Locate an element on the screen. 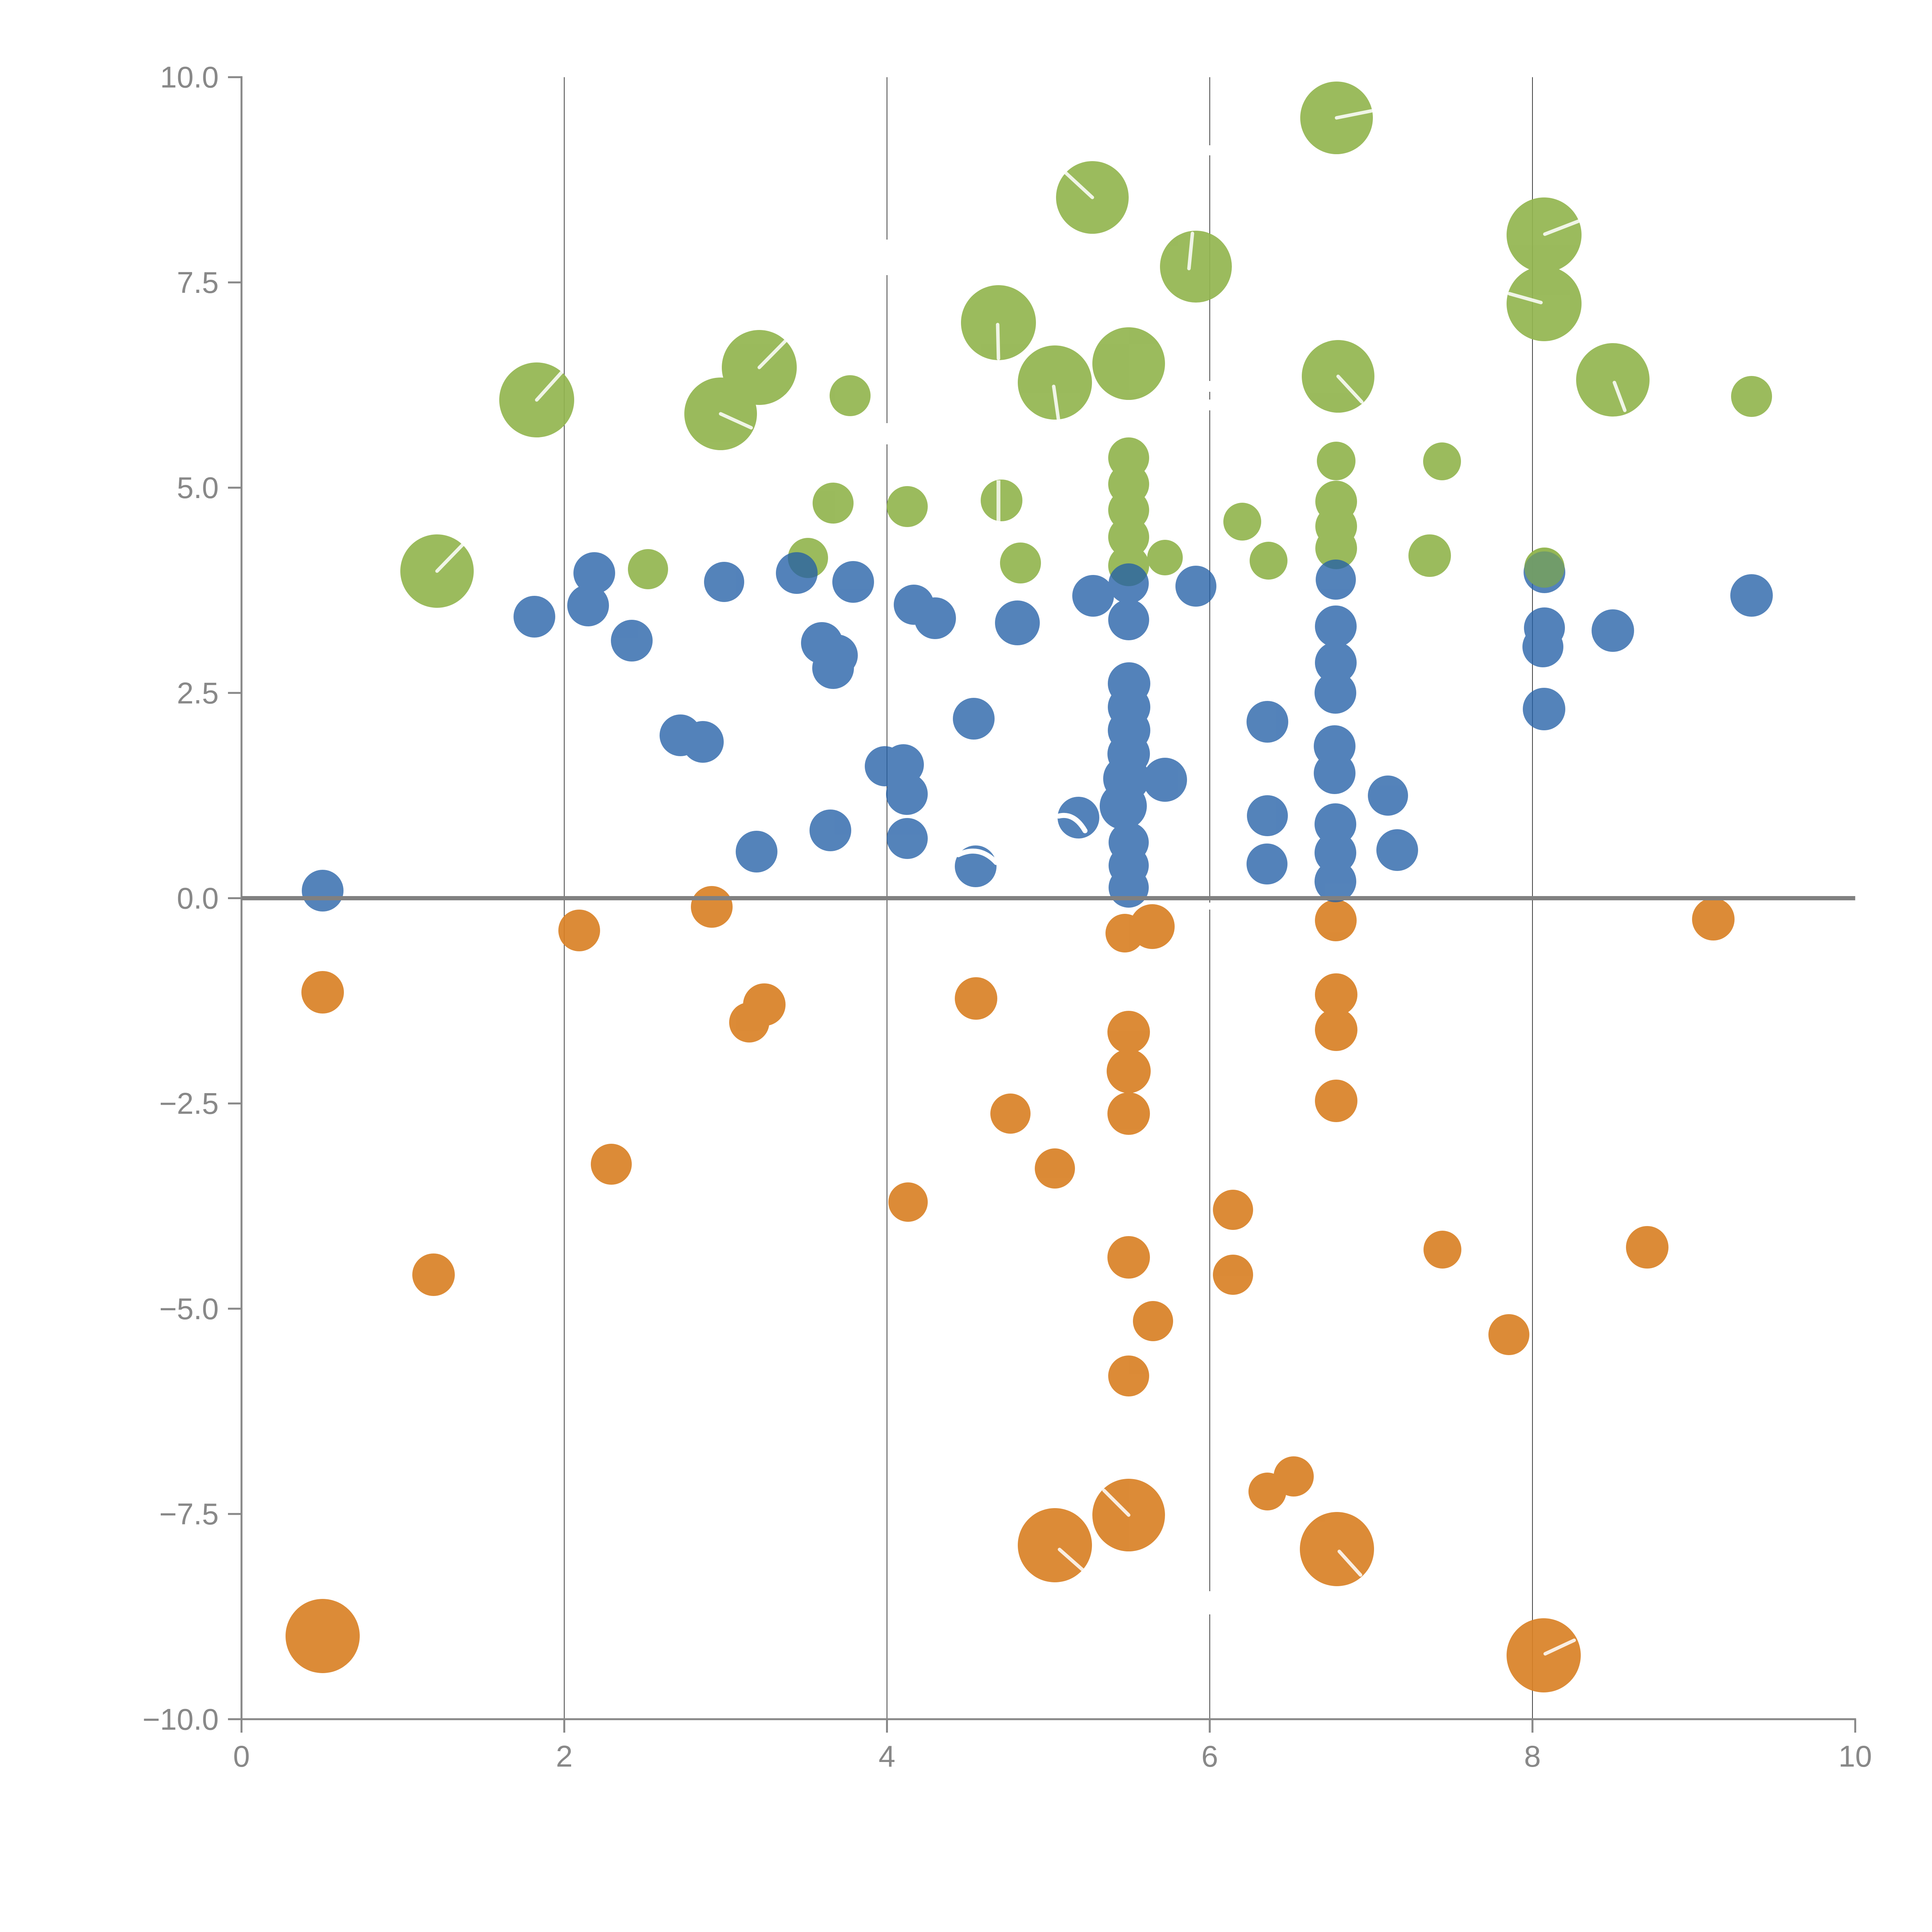  svg-text: −10.0 is located at coordinates (181, 1719).